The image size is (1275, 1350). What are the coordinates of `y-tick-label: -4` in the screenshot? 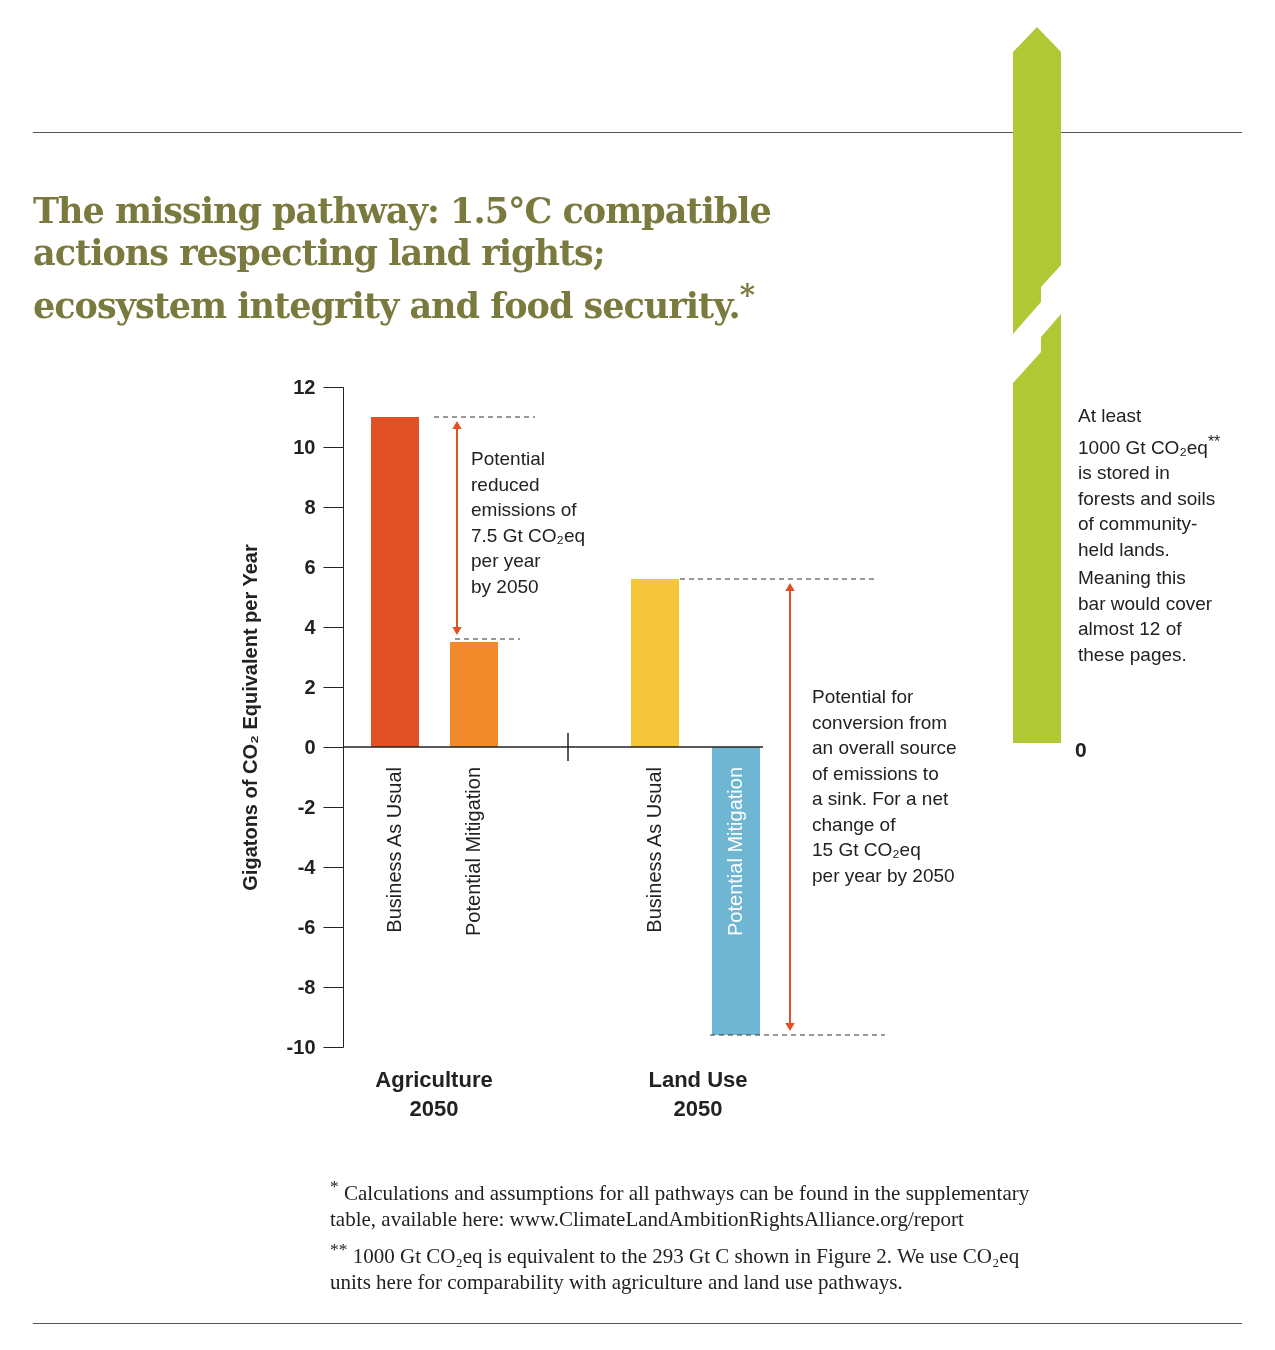 It's located at (307, 866).